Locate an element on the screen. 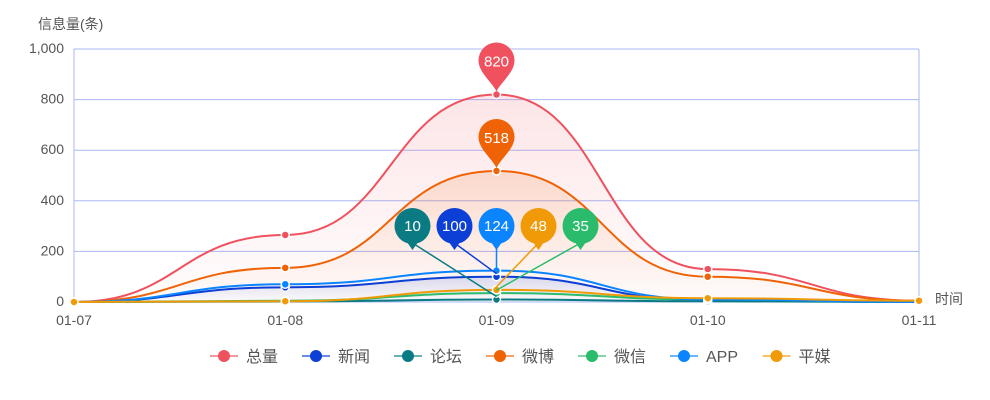  max-pin-leader-微信 is located at coordinates (538, 266).